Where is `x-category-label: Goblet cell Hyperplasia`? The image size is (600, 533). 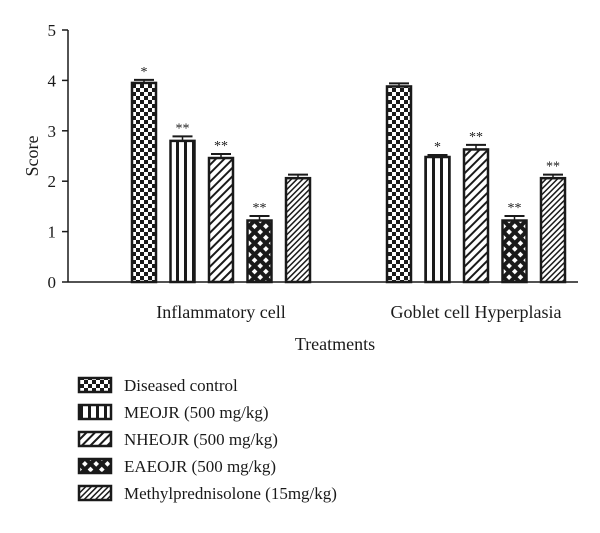
x-category-label: Goblet cell Hyperplasia is located at coordinates (476, 312).